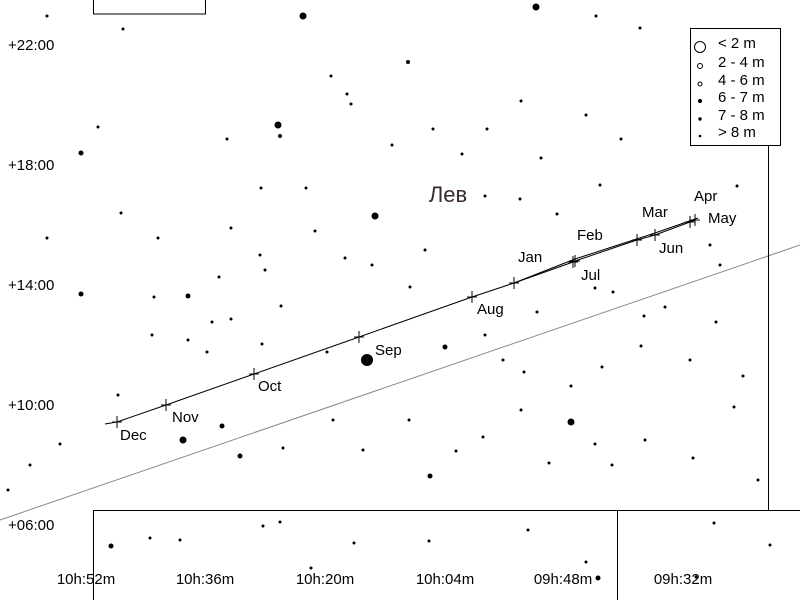 This screenshot has width=800, height=600. I want to click on ra-tick-label: 10h:52m, so click(86, 579).